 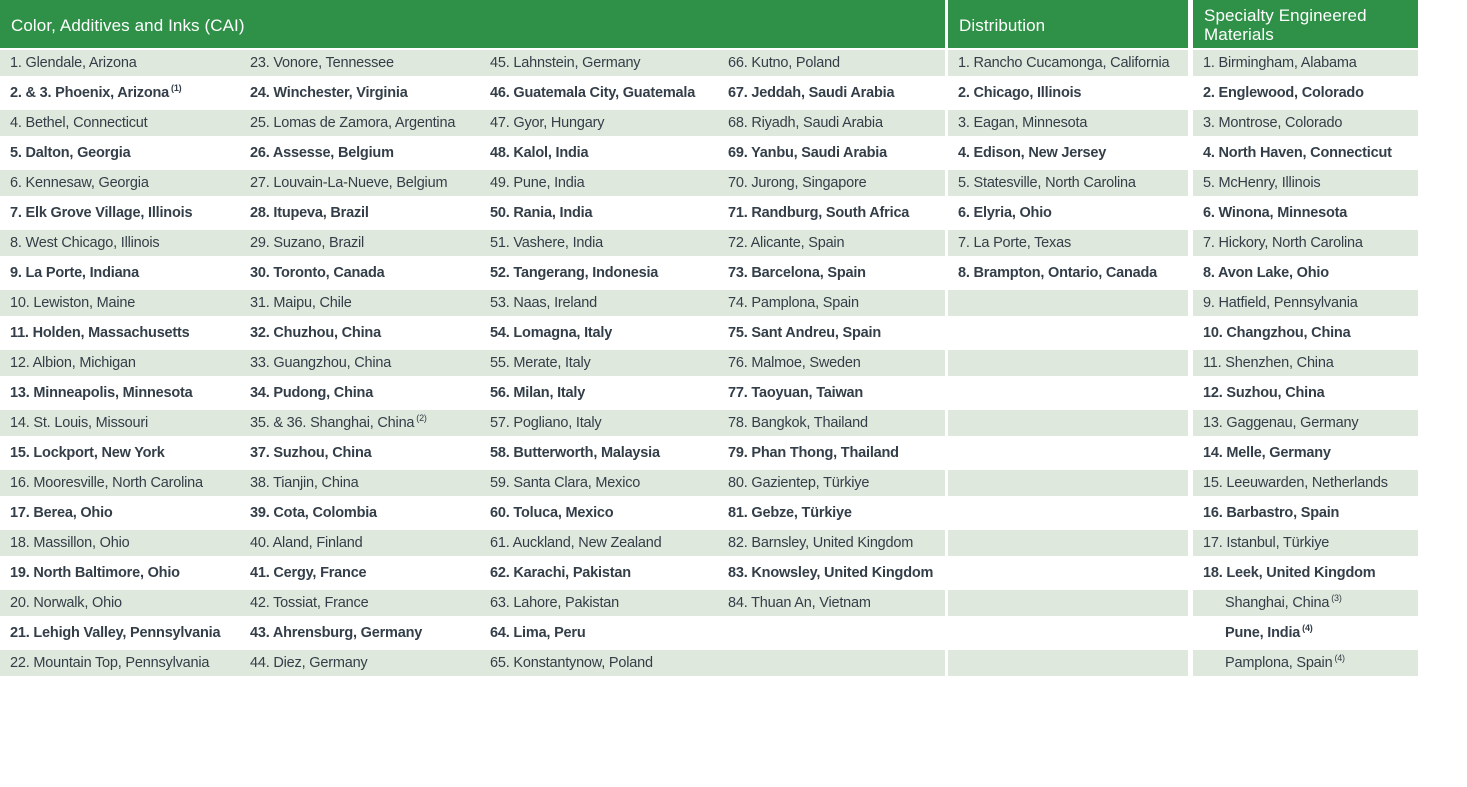 What do you see at coordinates (540, 363) in the screenshot?
I see `location-text: 55. Merate, Italy` at bounding box center [540, 363].